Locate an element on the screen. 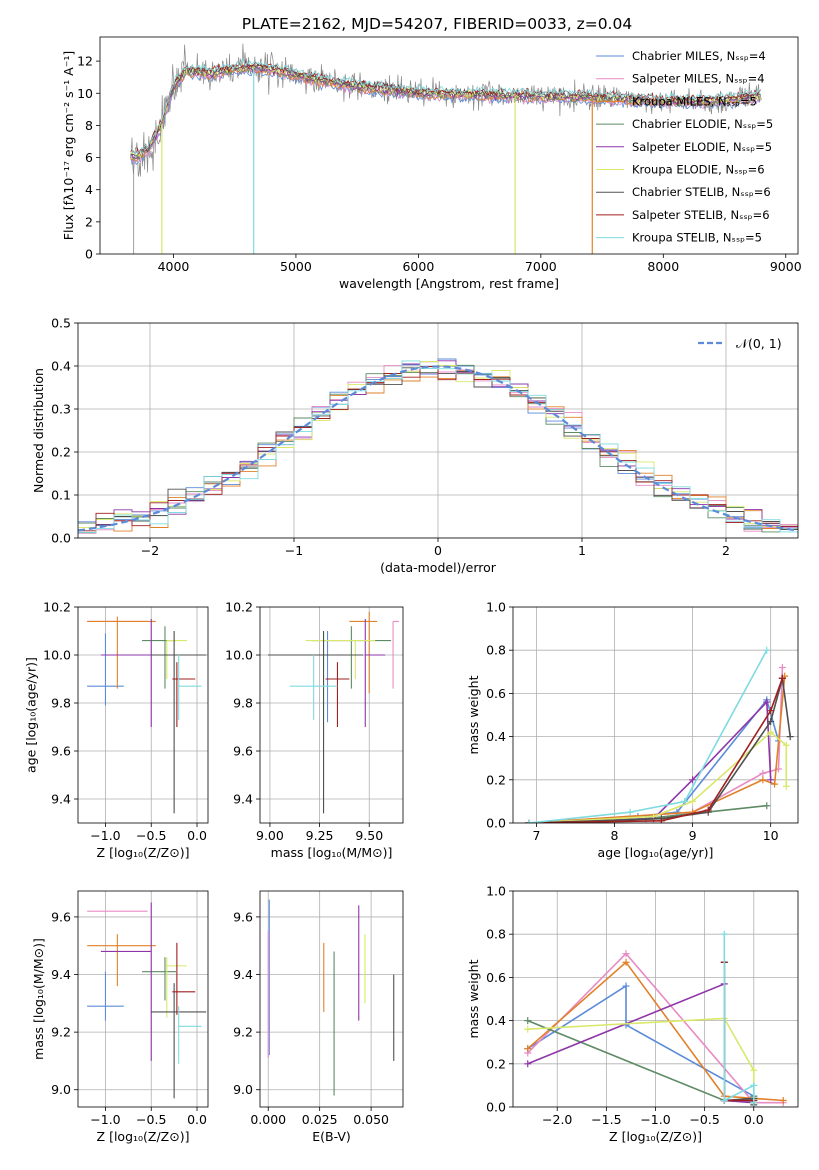  y-tick-label: 0.1 is located at coordinates (61, 495).